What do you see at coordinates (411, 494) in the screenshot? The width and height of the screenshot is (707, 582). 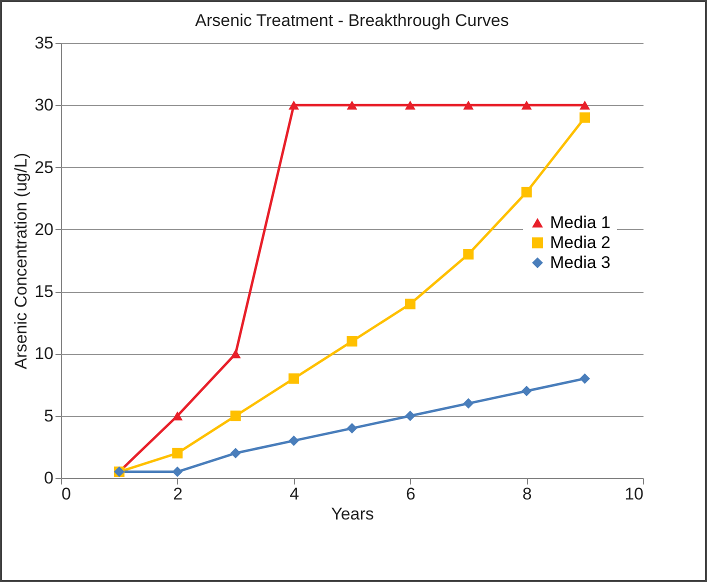 I see `x-tick-label: 6` at bounding box center [411, 494].